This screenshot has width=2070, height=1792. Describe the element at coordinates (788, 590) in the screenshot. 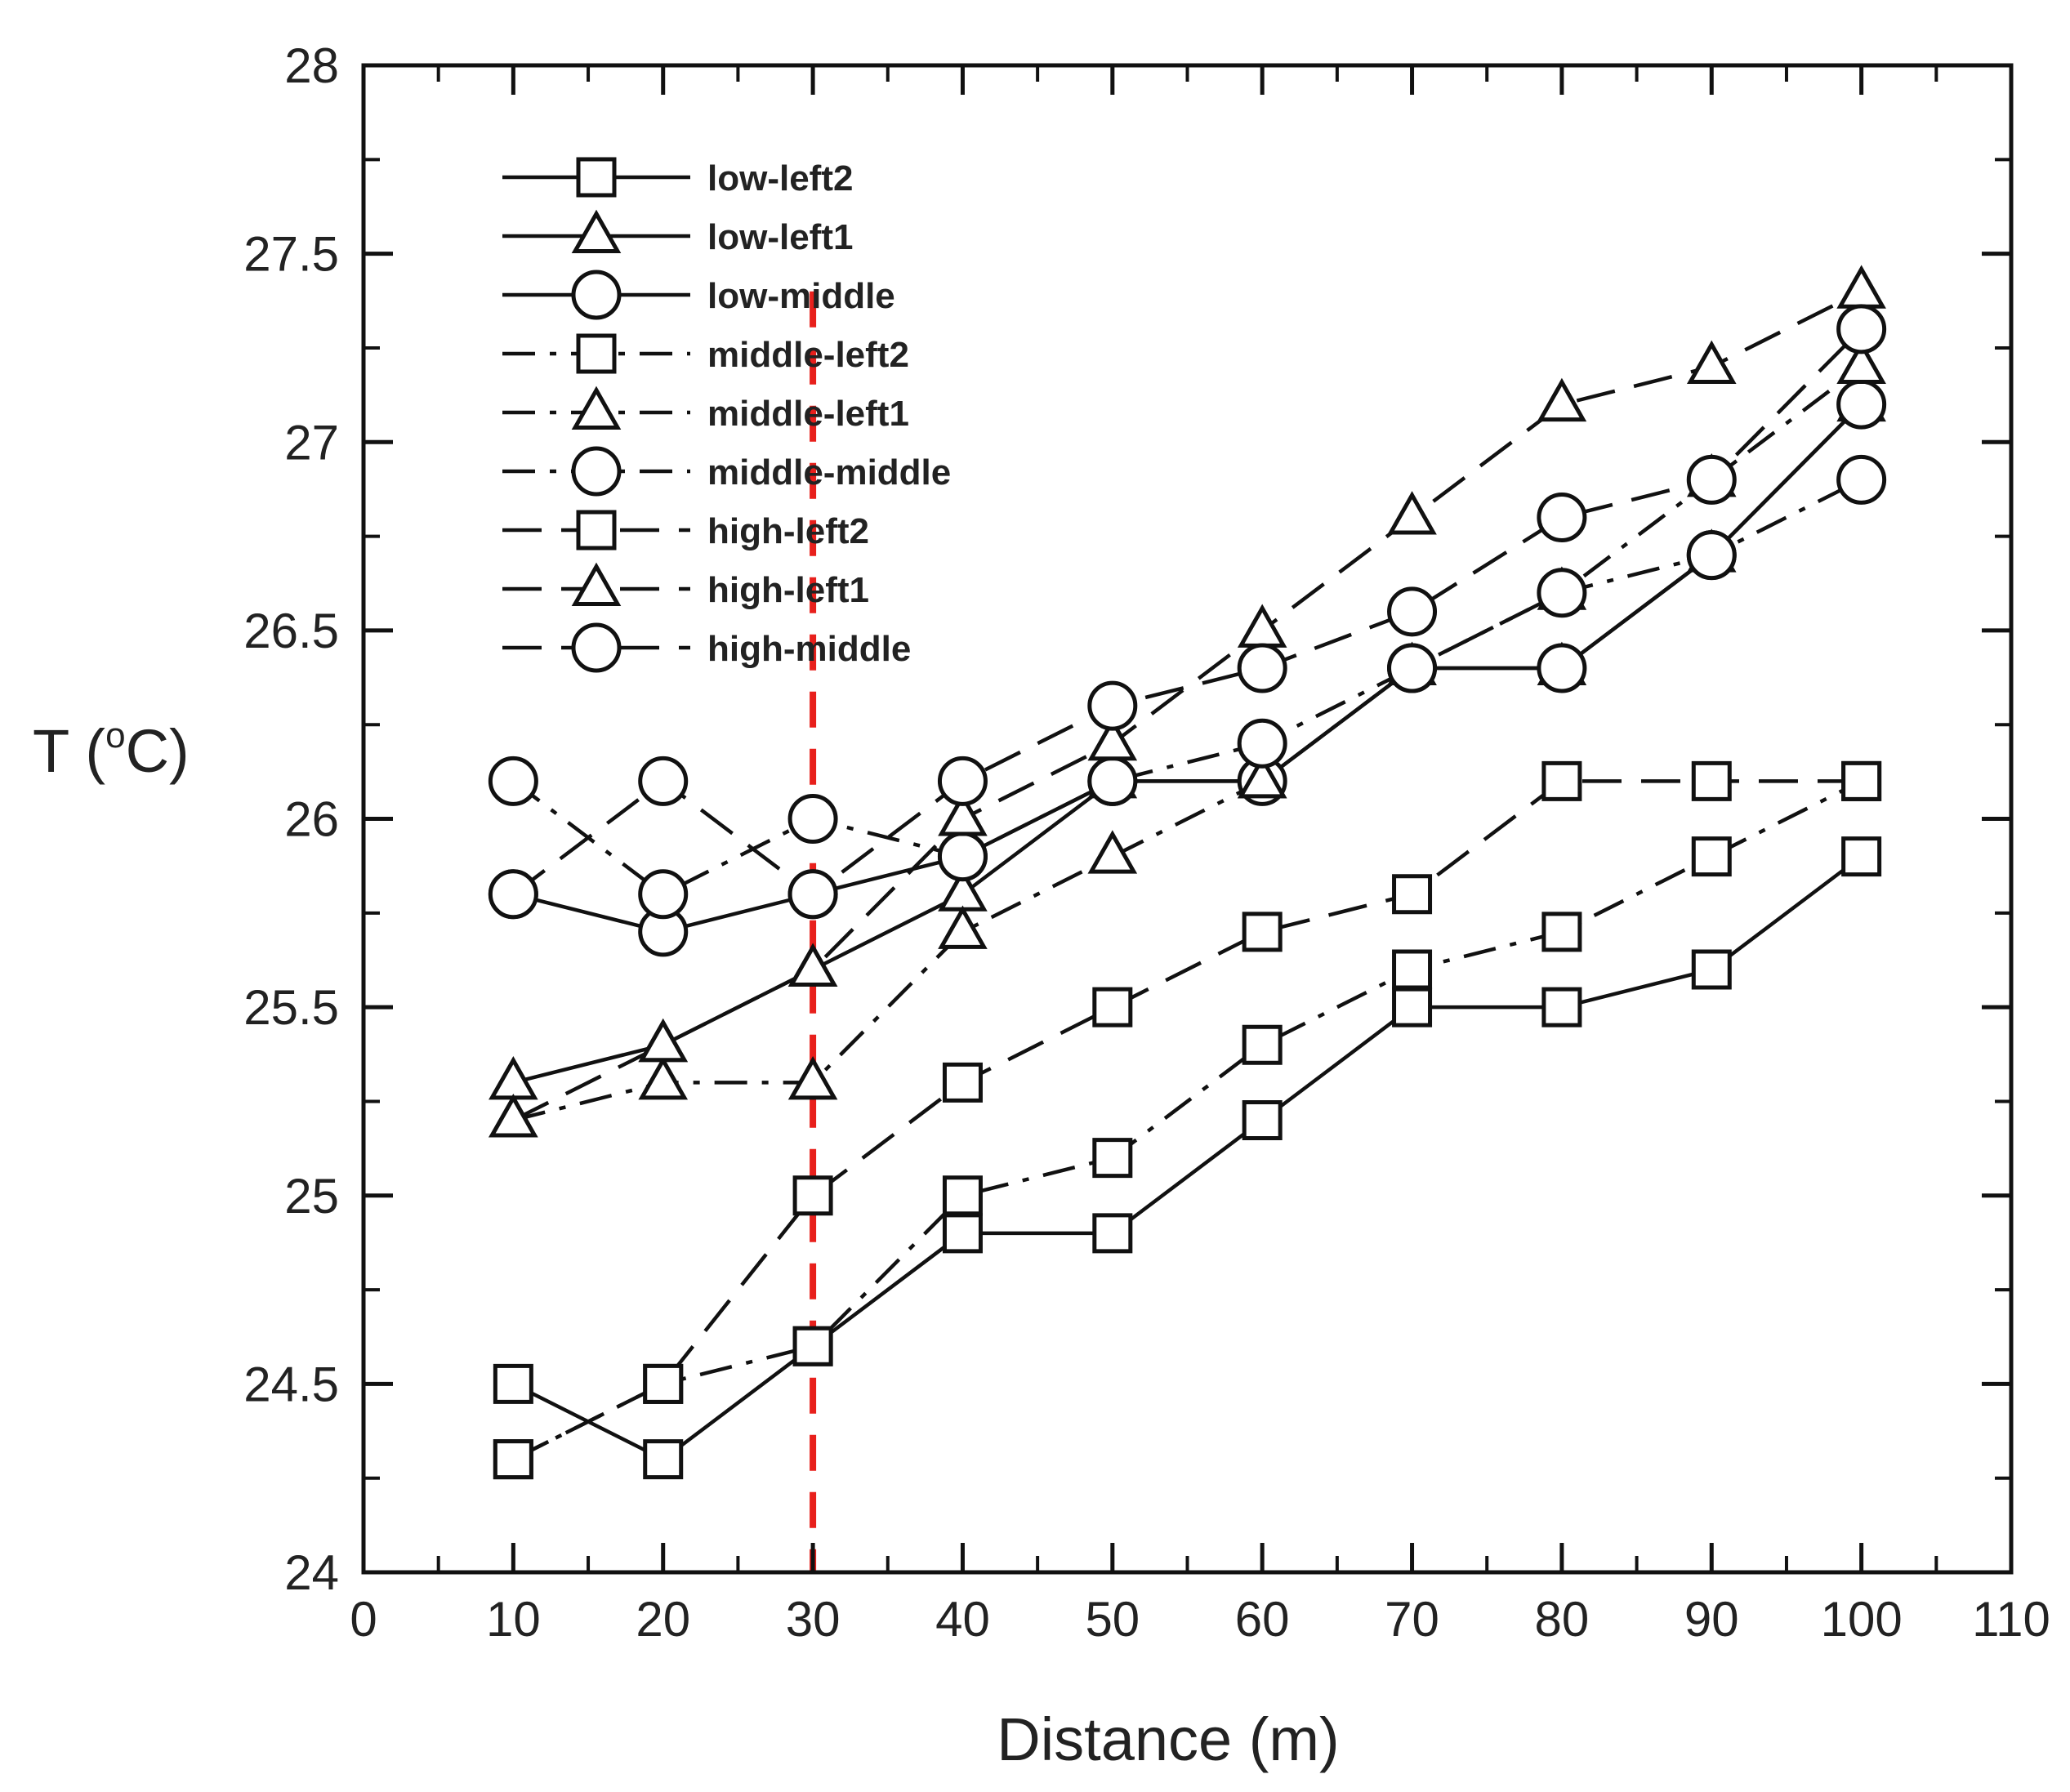

I see `legend-label-high-left1: high-left1` at that location.